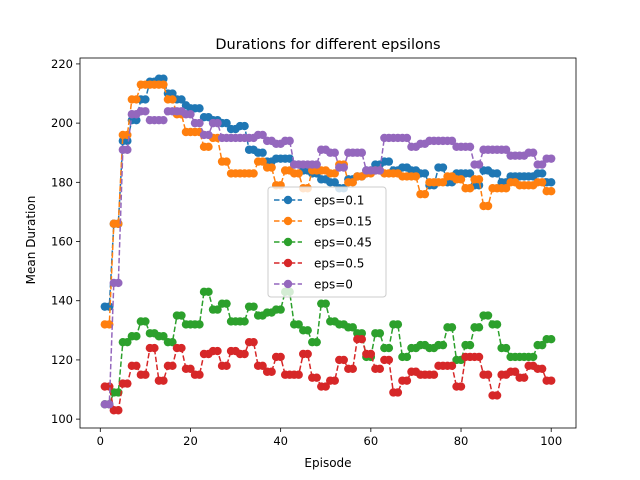 This screenshot has height=480, width=640. Describe the element at coordinates (327, 45) in the screenshot. I see `chart-title: Durations for different epsilons` at that location.